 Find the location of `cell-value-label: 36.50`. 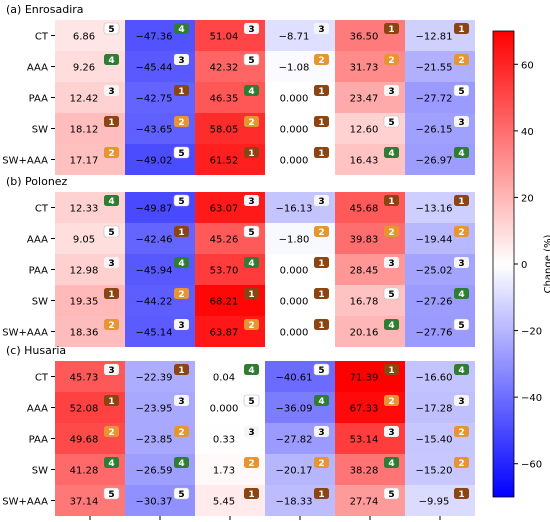

cell-value-label: 36.50 is located at coordinates (364, 37).